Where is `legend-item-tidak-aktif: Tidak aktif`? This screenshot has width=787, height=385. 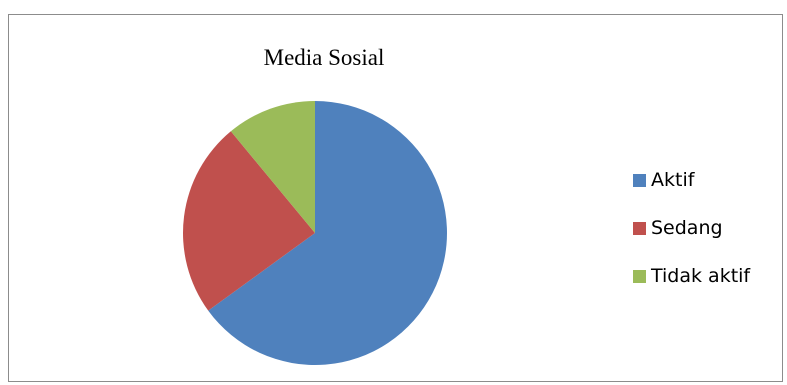 legend-item-tidak-aktif: Tidak aktif is located at coordinates (691, 276).